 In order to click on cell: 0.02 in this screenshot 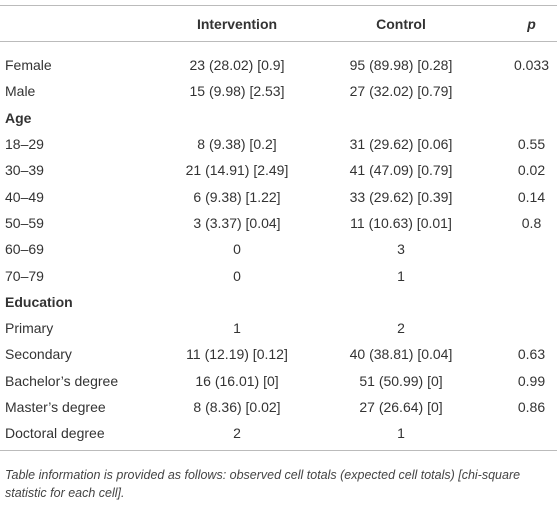, I will do `click(531, 170)`.